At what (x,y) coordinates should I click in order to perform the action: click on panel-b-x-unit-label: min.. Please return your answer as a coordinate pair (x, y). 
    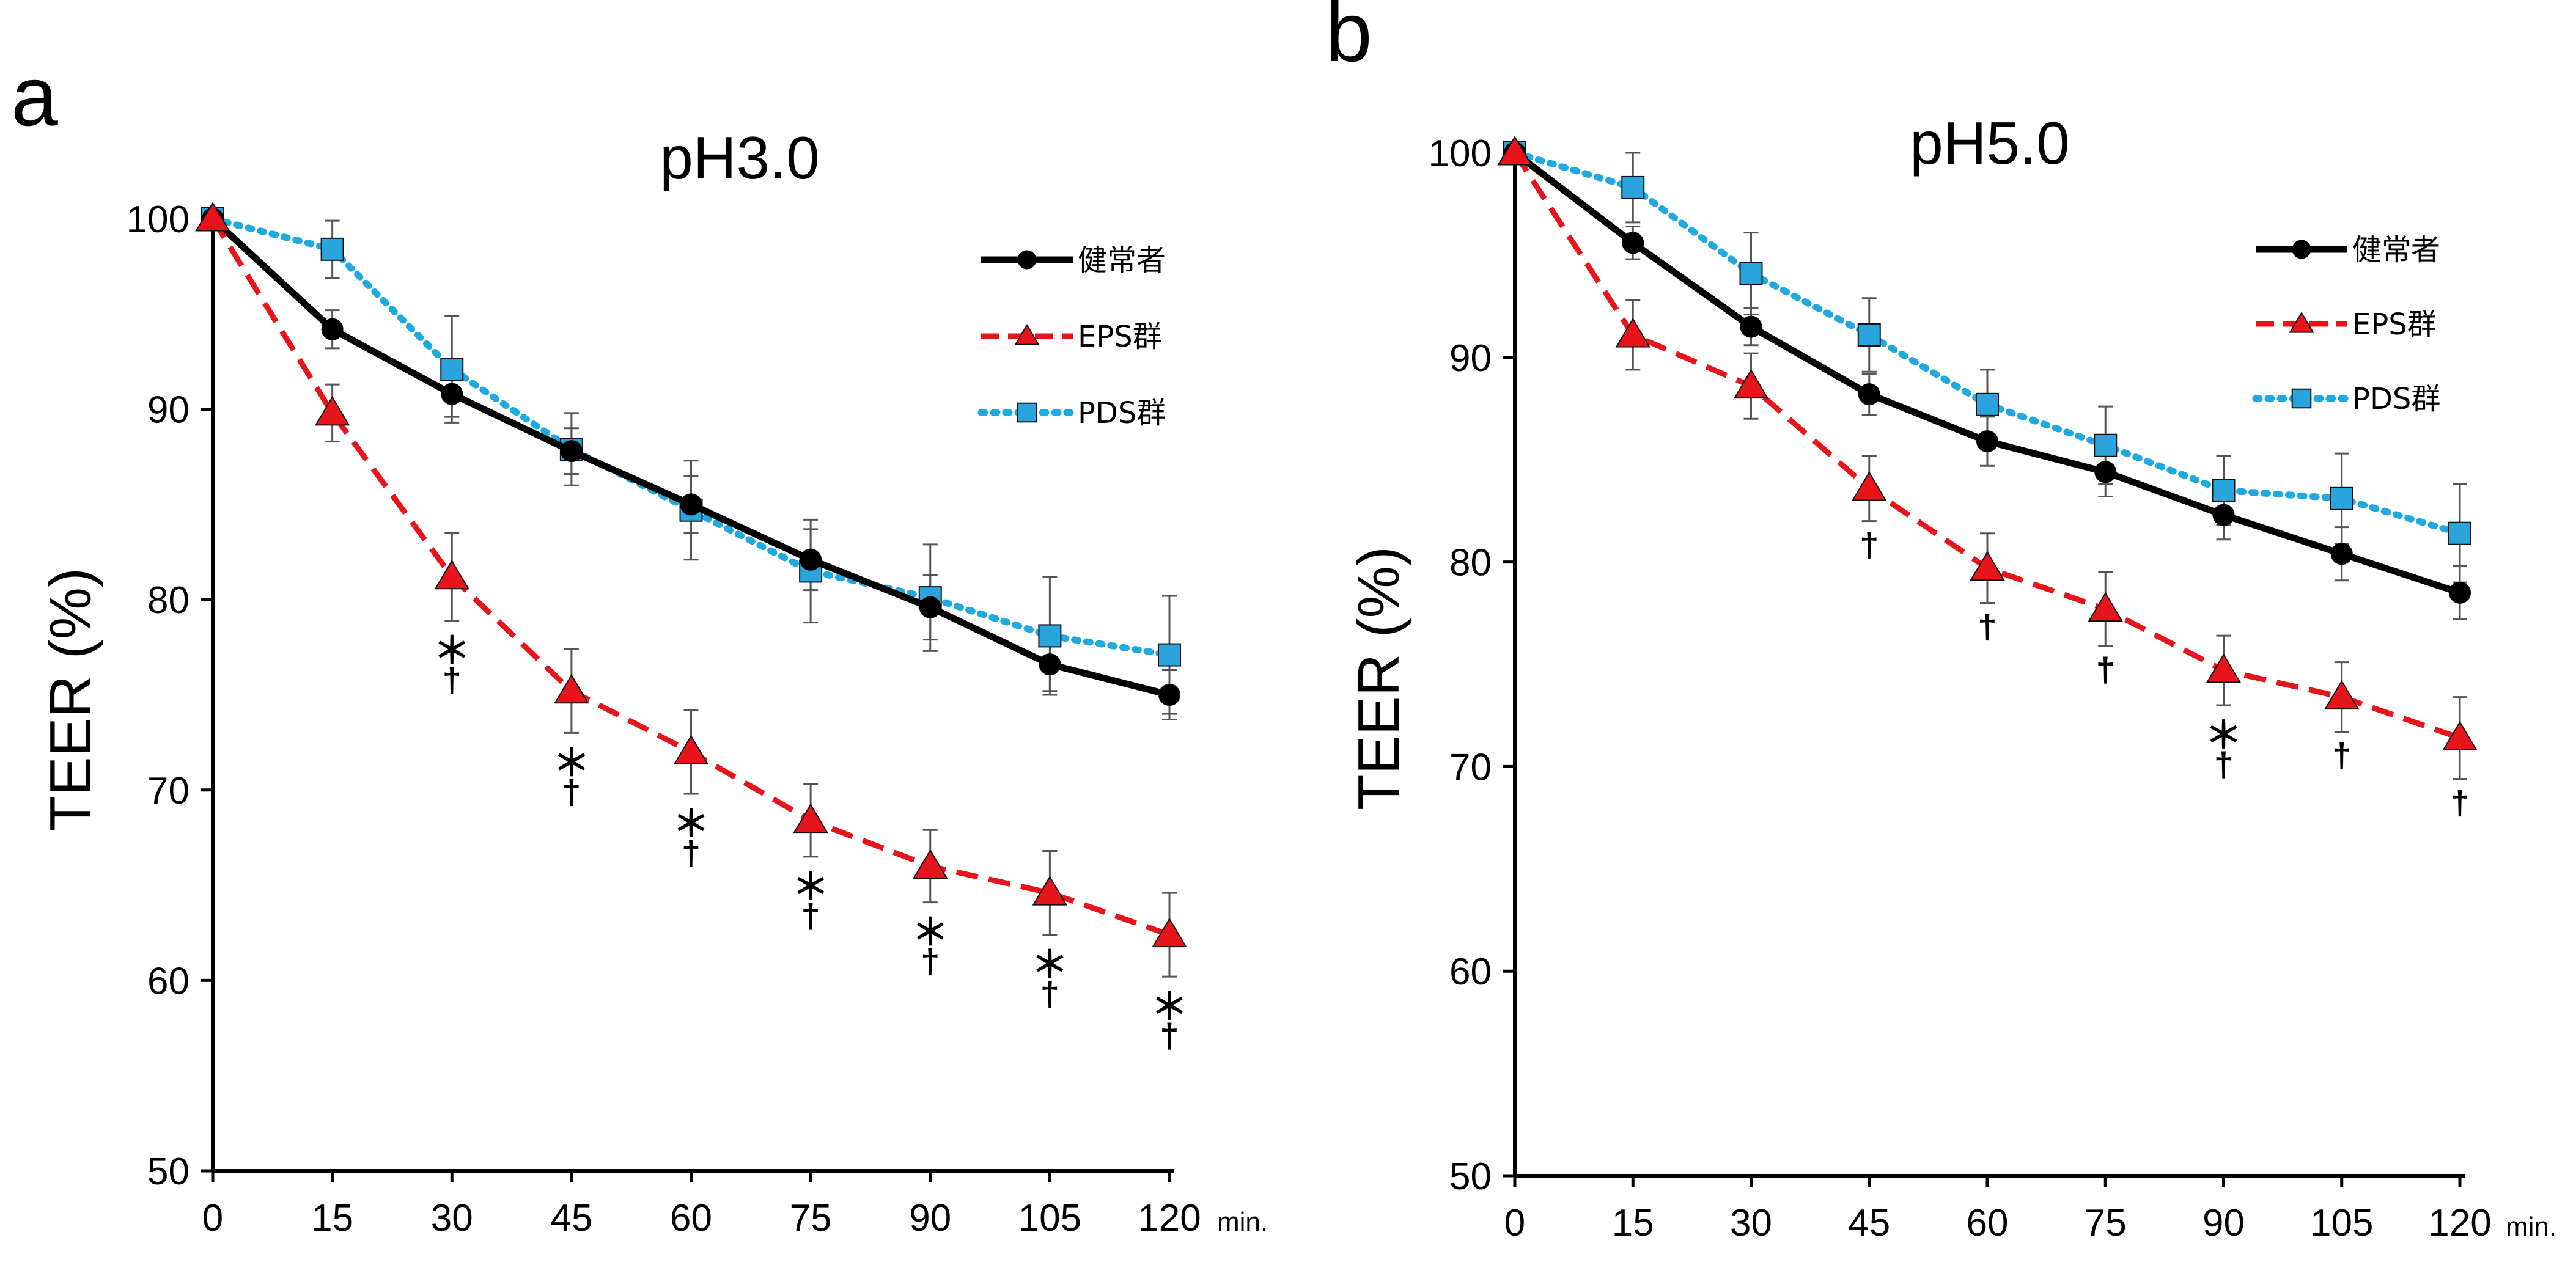
    Looking at the image, I should click on (2531, 1227).